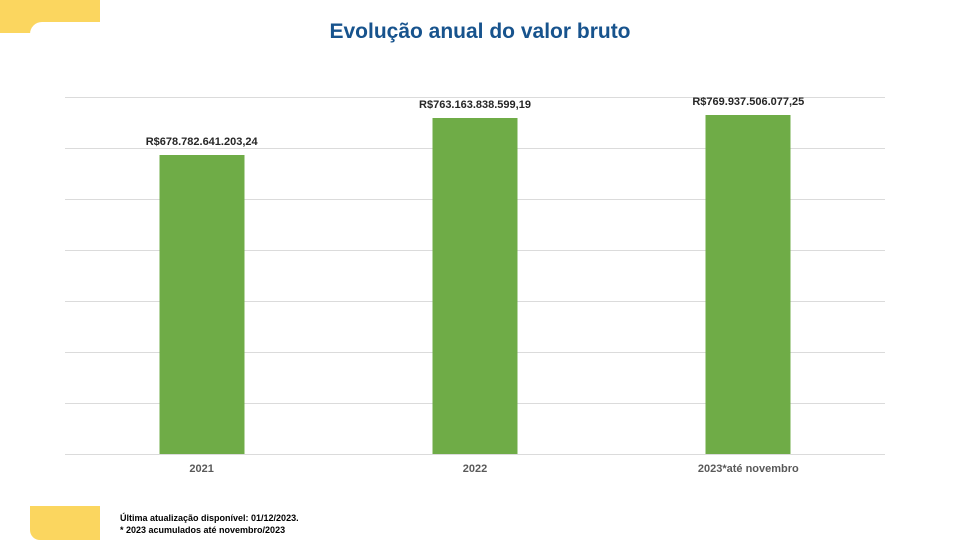  I want to click on bar-value-label: R$678.782.641.203,24, so click(201, 141).